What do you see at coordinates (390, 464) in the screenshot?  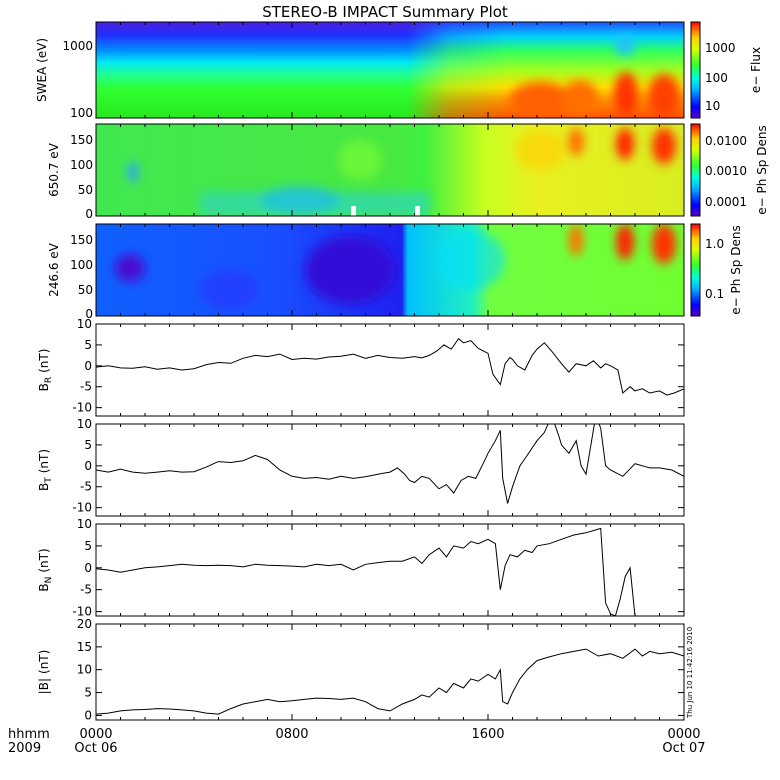 I see `bt-series-line` at bounding box center [390, 464].